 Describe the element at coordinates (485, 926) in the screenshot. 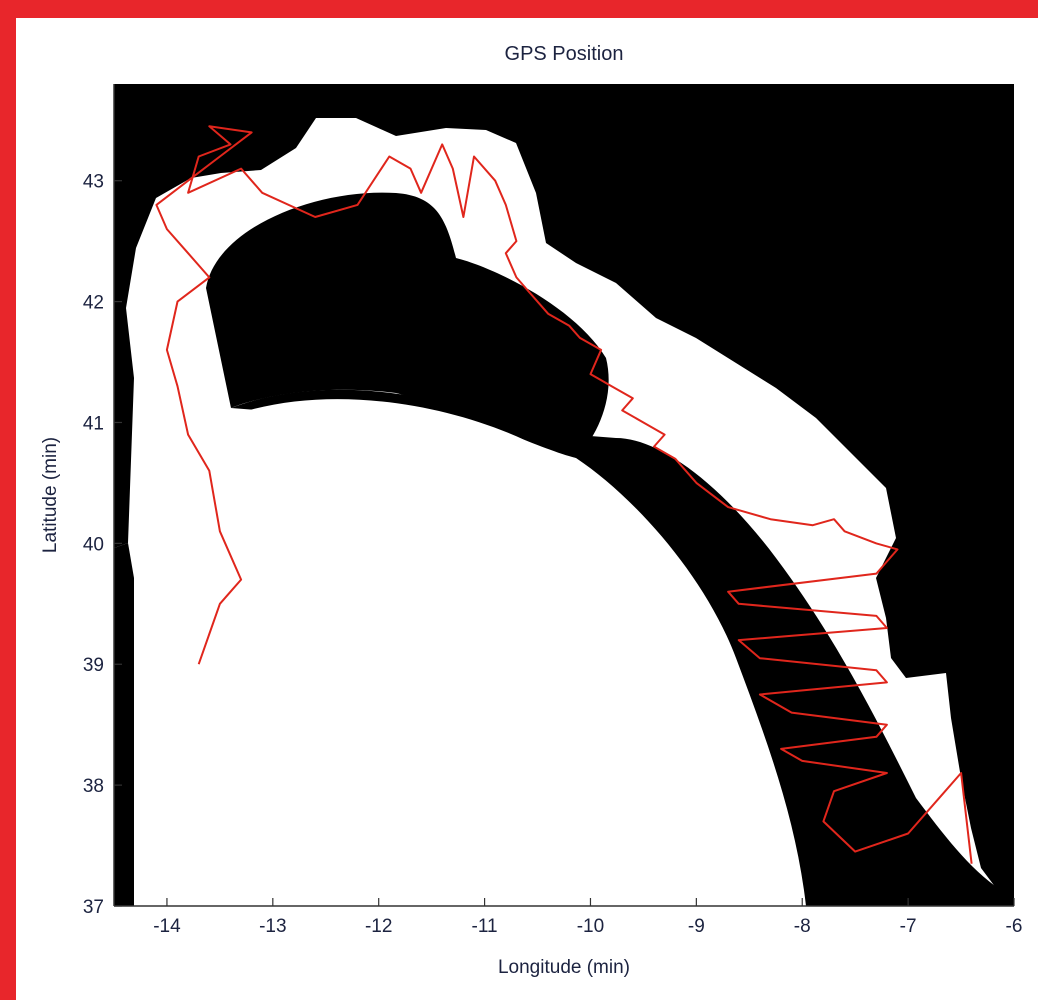

I see `x-tick-label: -11` at that location.